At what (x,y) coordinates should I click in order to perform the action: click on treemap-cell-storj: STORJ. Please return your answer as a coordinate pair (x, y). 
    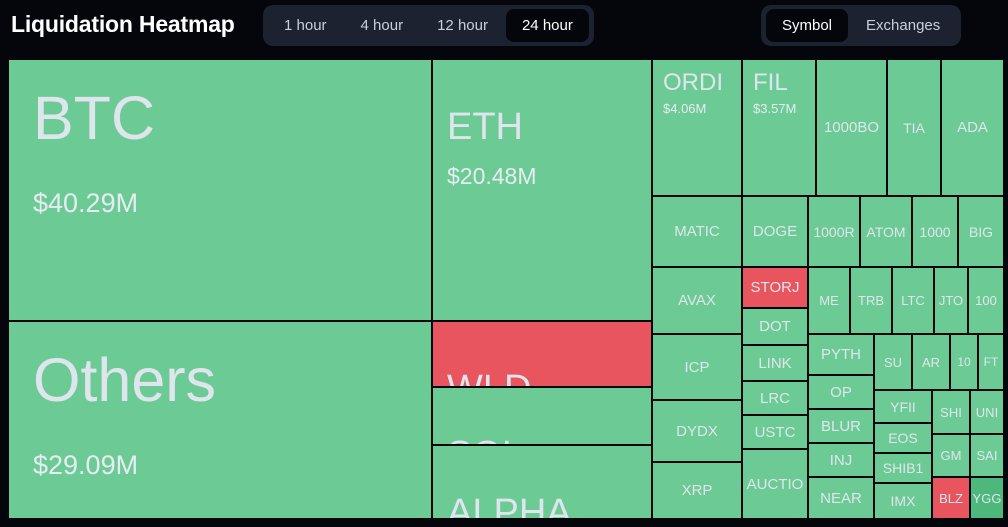
    Looking at the image, I should click on (775, 287).